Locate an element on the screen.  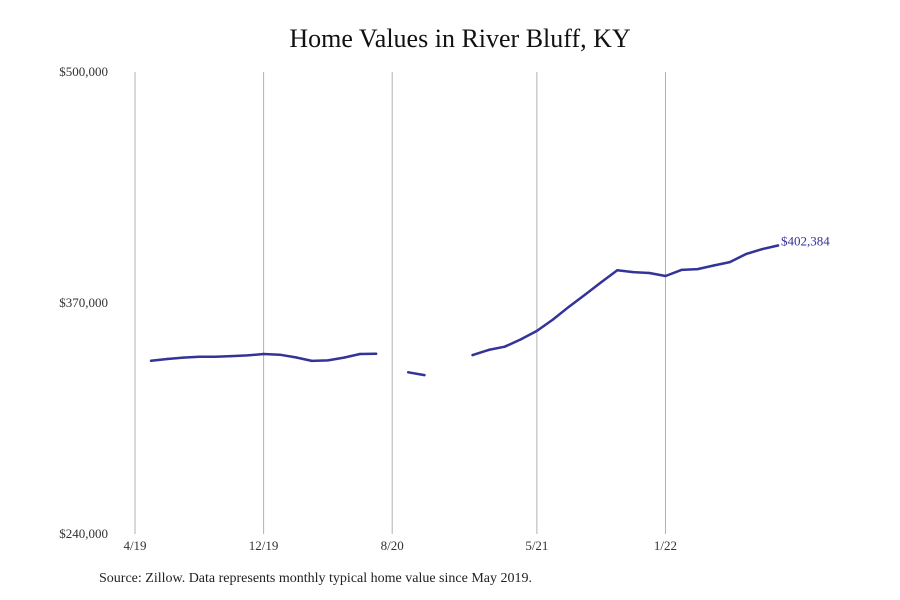
x-tick-label: 4/19 is located at coordinates (134, 545).